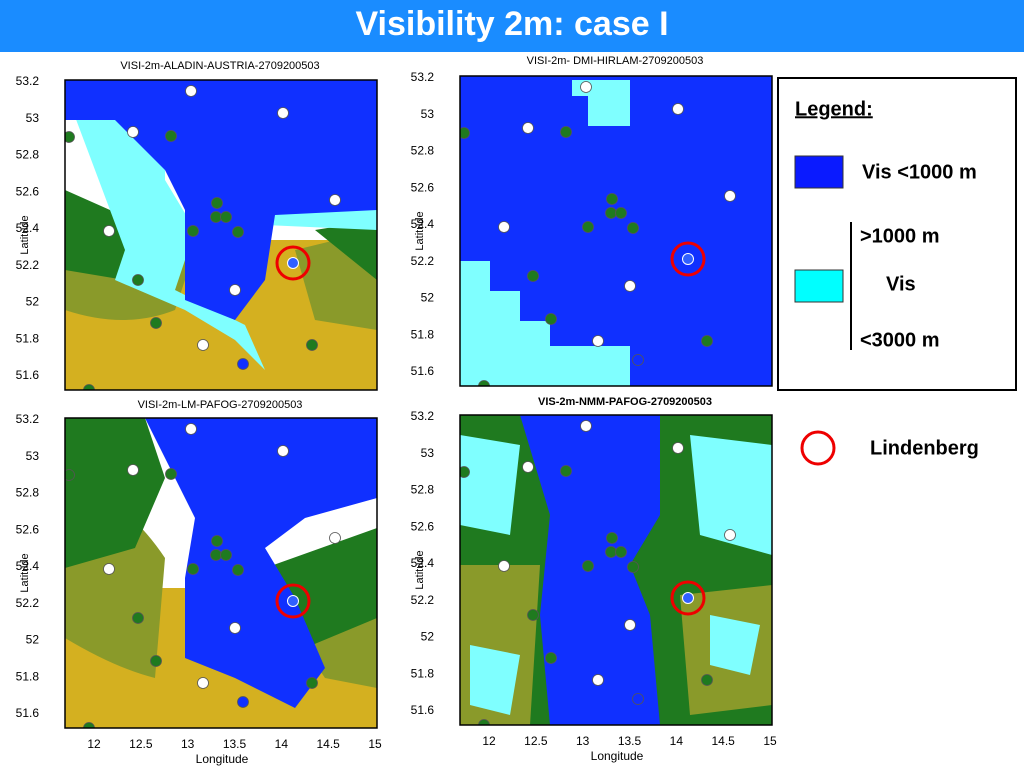 Image resolution: width=1024 pixels, height=773 pixels. I want to click on panel-title: VIS-2m-NMM-PAFOG-2709200503, so click(625, 402).